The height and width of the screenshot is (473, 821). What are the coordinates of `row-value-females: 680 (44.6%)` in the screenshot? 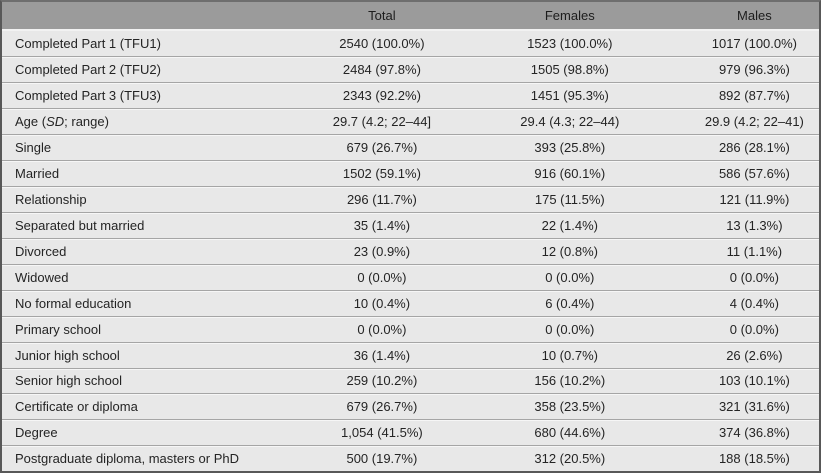 It's located at (569, 432).